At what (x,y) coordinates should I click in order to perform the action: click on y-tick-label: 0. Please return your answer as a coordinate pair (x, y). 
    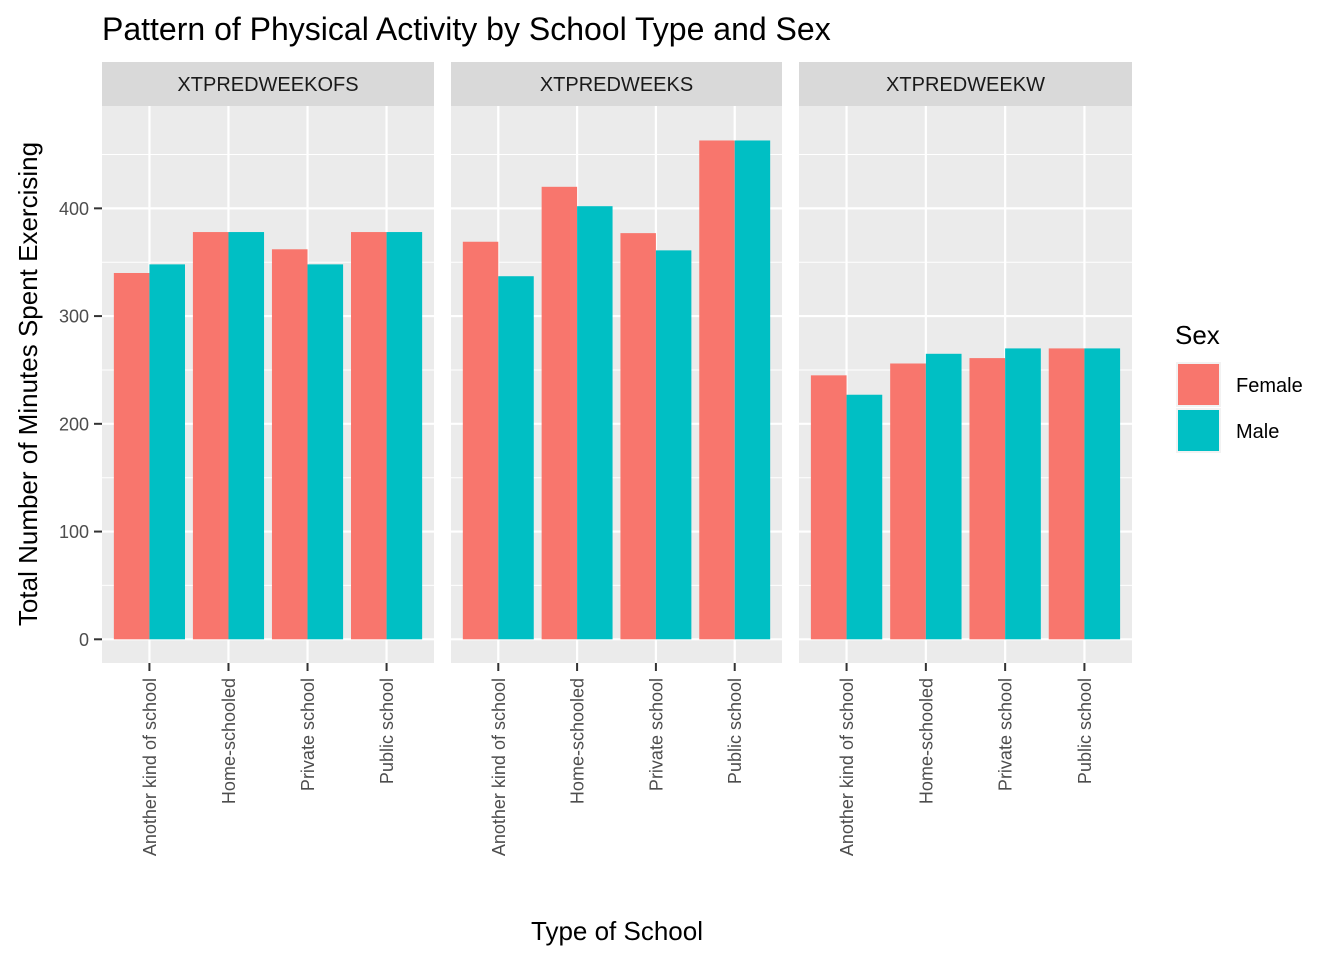
    Looking at the image, I should click on (84, 640).